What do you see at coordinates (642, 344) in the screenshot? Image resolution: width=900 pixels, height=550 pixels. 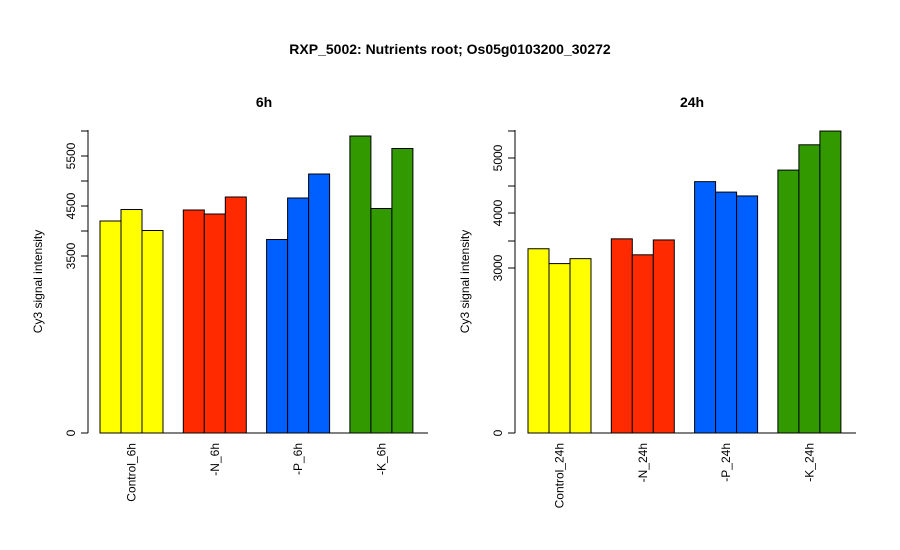 I see `bar--N_24h-2` at bounding box center [642, 344].